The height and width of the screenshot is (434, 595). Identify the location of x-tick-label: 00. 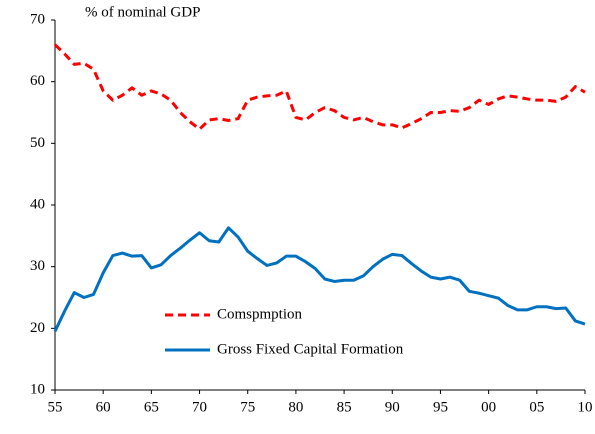
(488, 407).